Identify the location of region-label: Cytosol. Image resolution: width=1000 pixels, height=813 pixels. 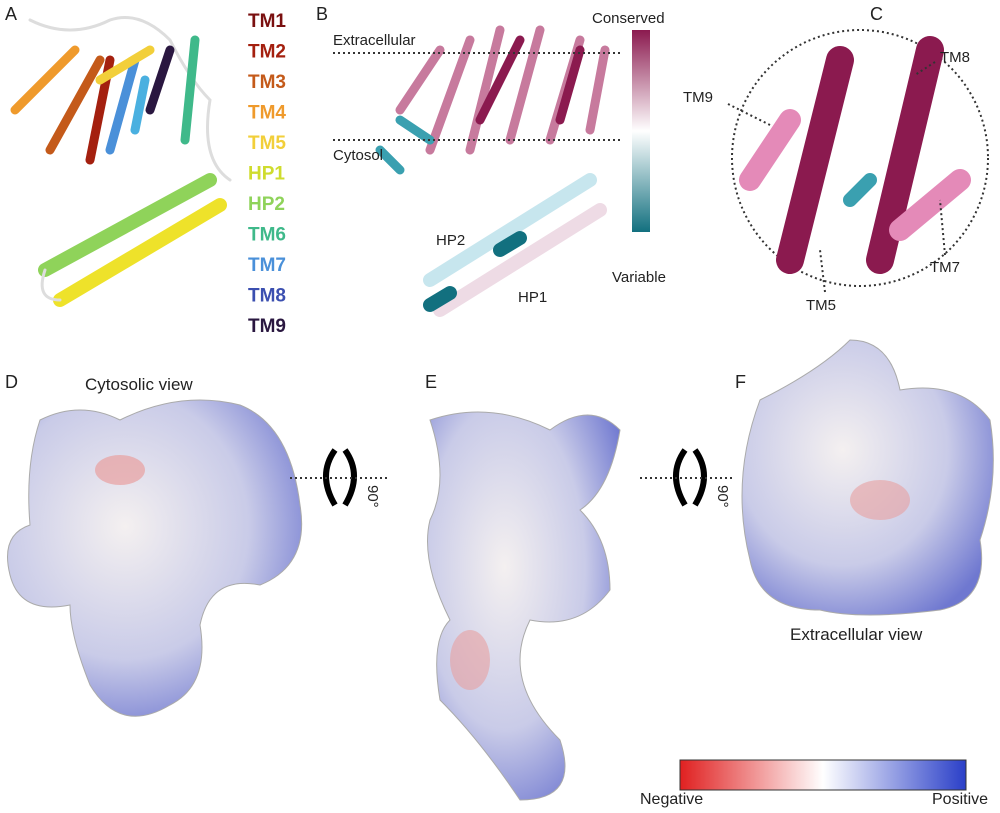
(358, 155).